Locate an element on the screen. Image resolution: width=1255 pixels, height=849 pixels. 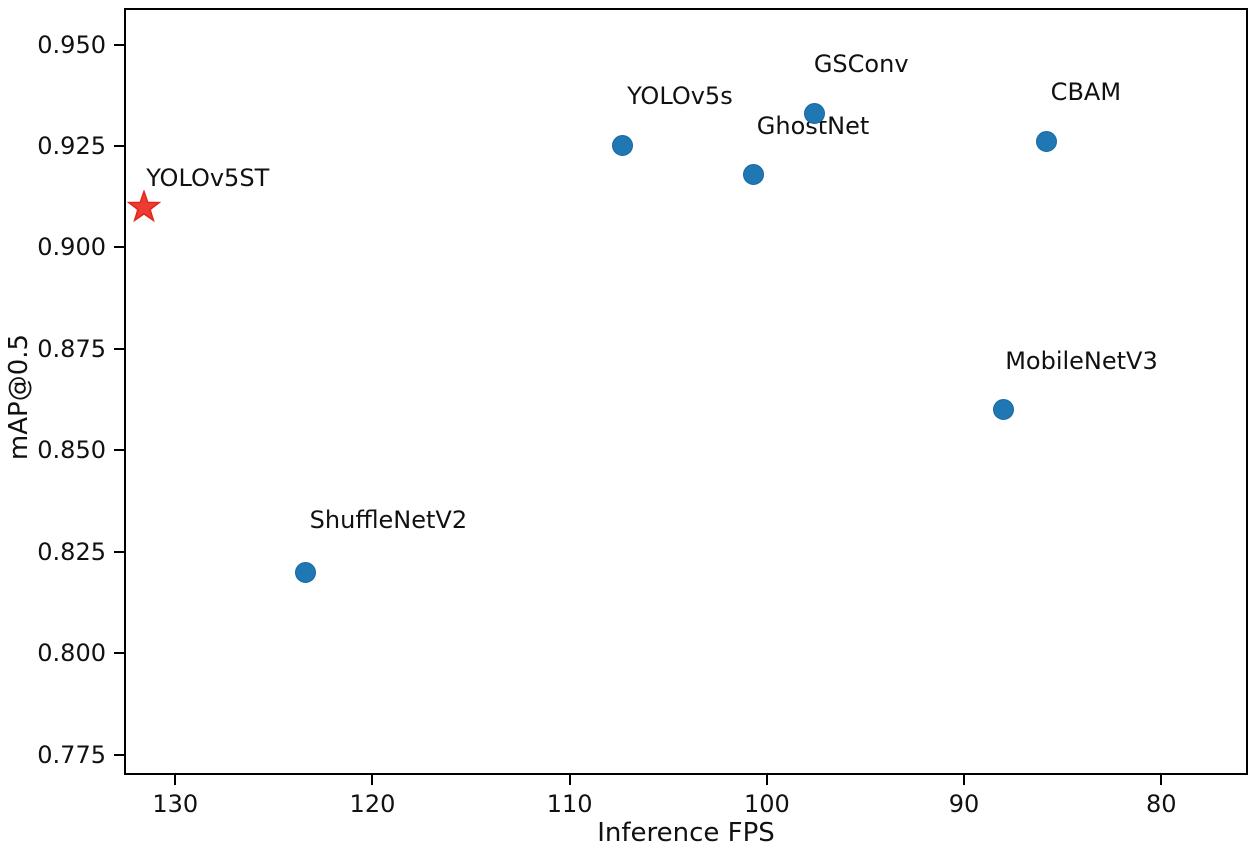
data-point-cbam is located at coordinates (1047, 142).